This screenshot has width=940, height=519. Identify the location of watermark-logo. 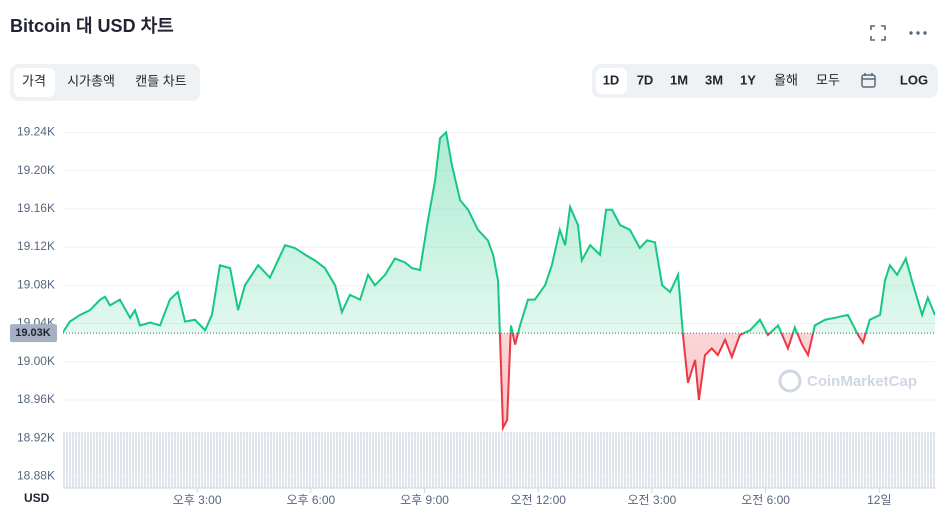
(790, 381).